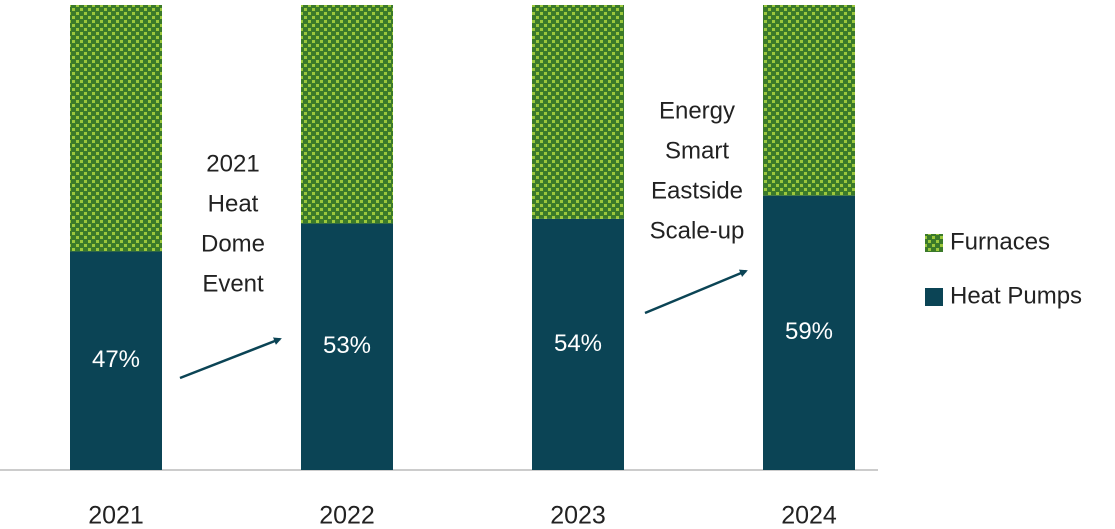  I want to click on annotation: Dome, so click(233, 243).